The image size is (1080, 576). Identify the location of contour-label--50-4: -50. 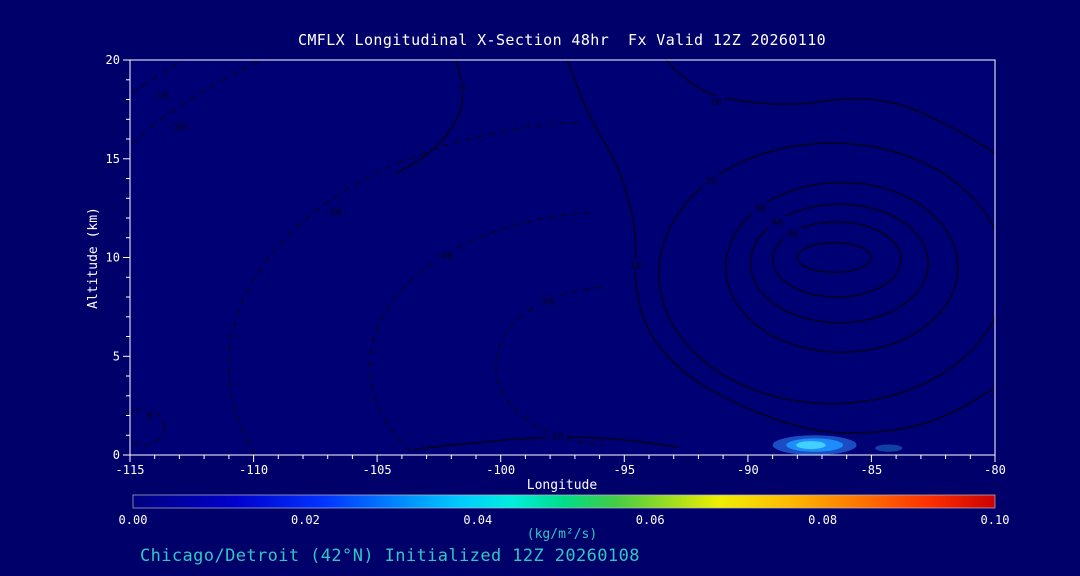
(545, 302).